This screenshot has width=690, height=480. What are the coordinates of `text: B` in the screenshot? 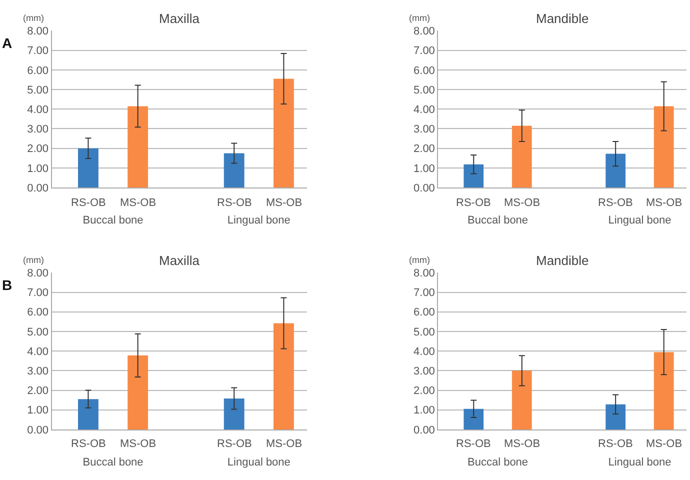 It's located at (7, 285).